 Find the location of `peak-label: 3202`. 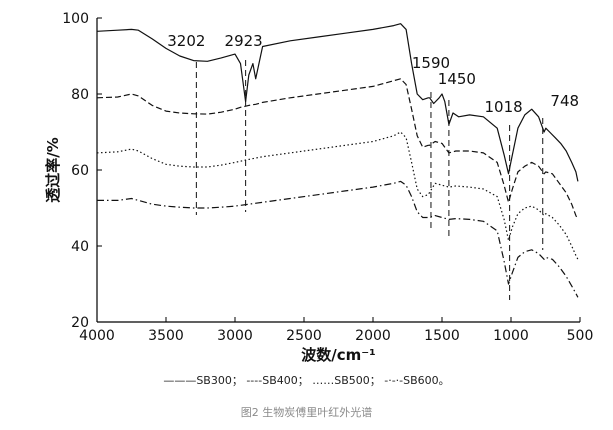

peak-label: 3202 is located at coordinates (186, 41).